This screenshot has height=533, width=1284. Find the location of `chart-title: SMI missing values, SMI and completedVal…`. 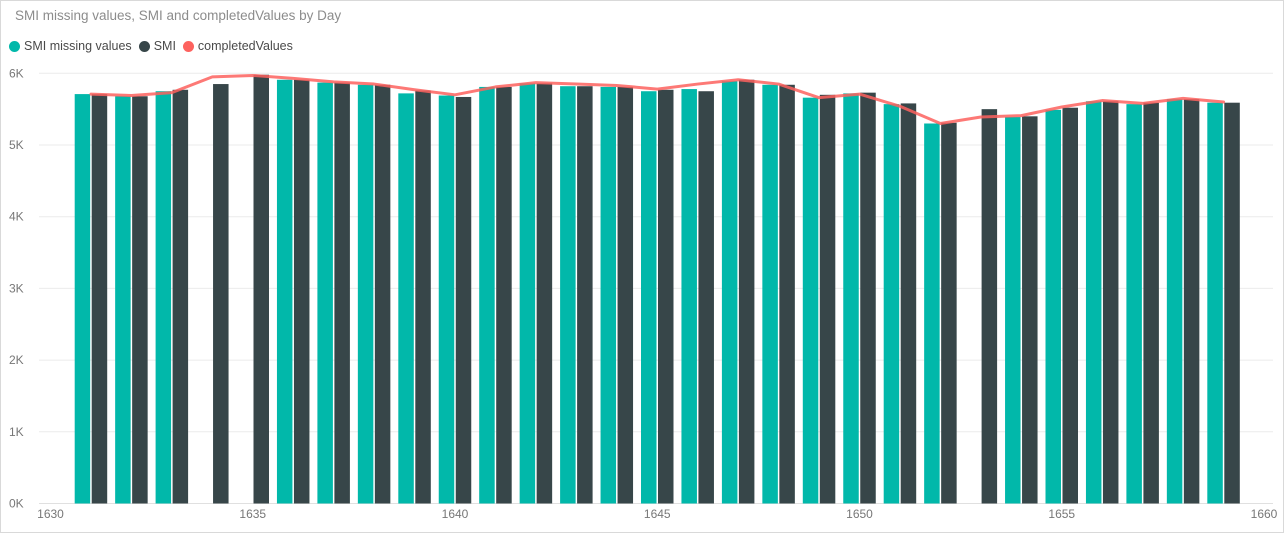

chart-title: SMI missing values, SMI and completedVal… is located at coordinates (178, 15).